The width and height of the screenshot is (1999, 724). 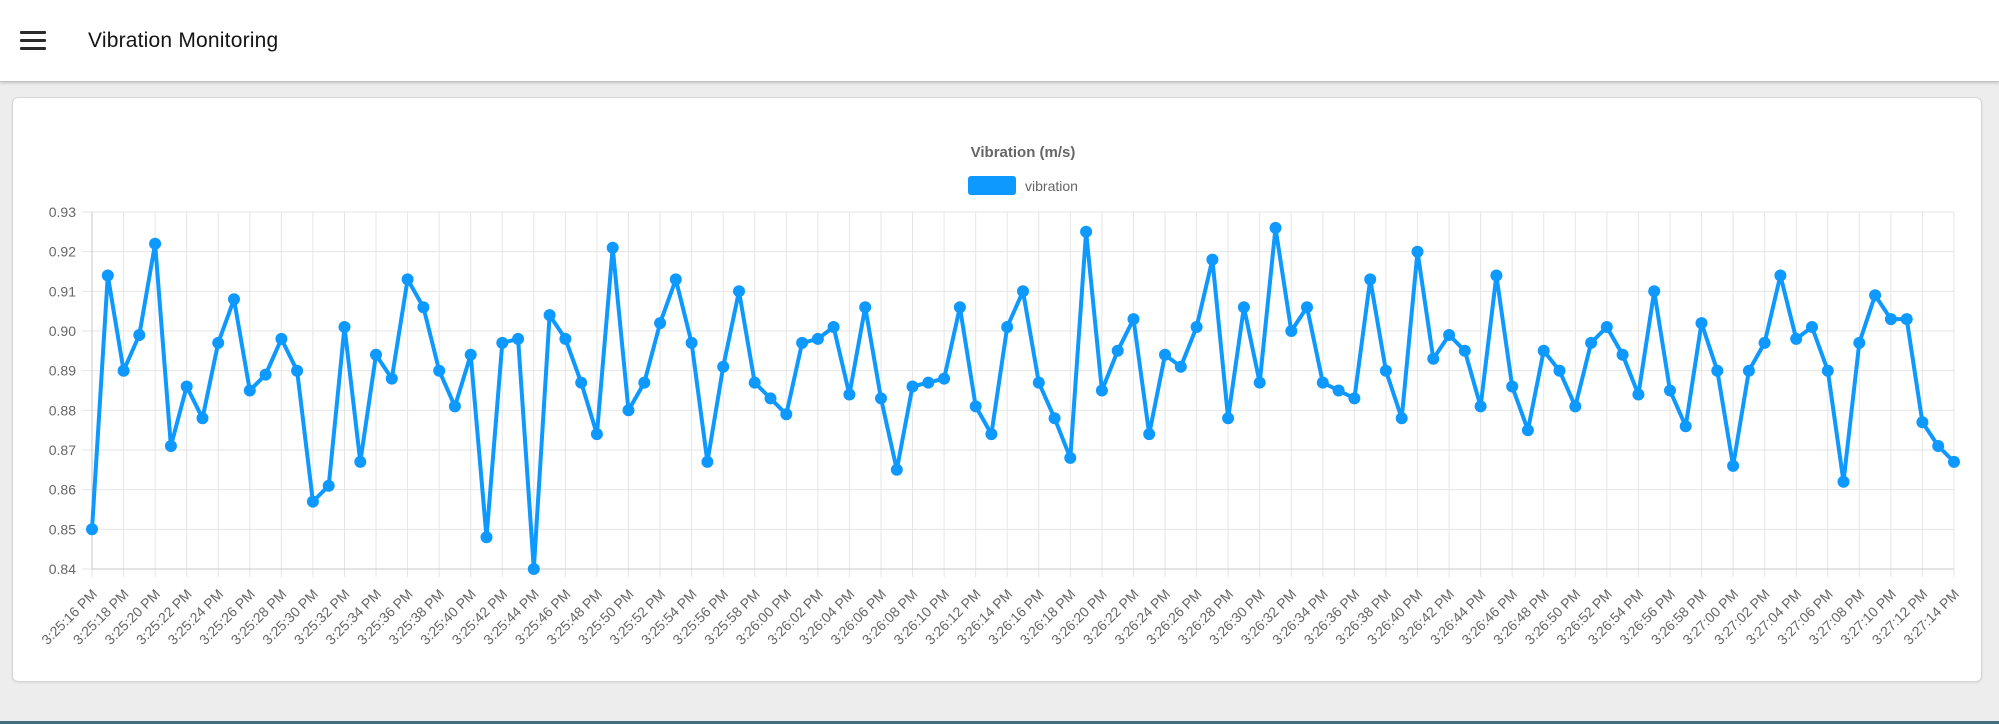 What do you see at coordinates (999, 722) in the screenshot?
I see `next-section-edge` at bounding box center [999, 722].